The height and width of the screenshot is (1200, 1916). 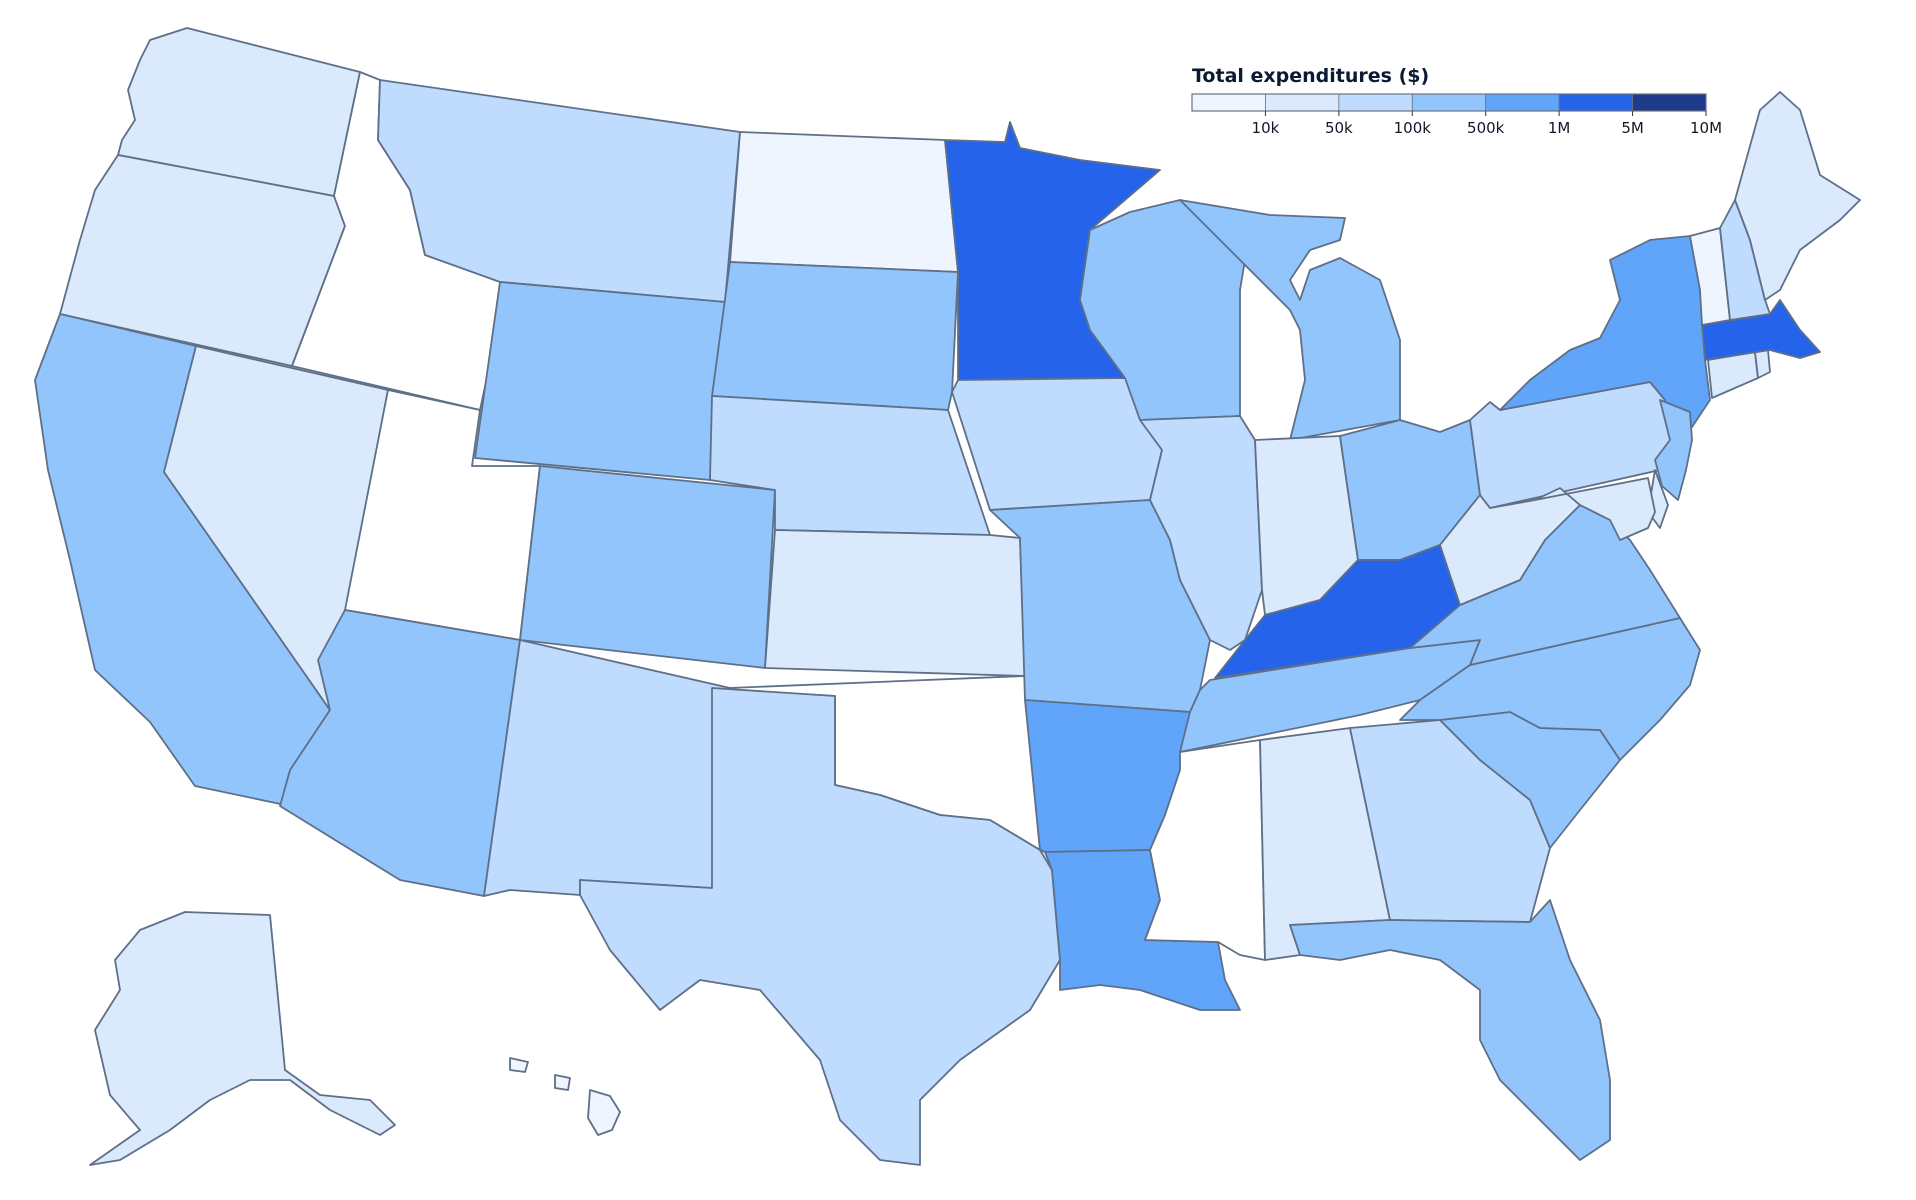 I want to click on state-north-dakota, so click(x=844, y=202).